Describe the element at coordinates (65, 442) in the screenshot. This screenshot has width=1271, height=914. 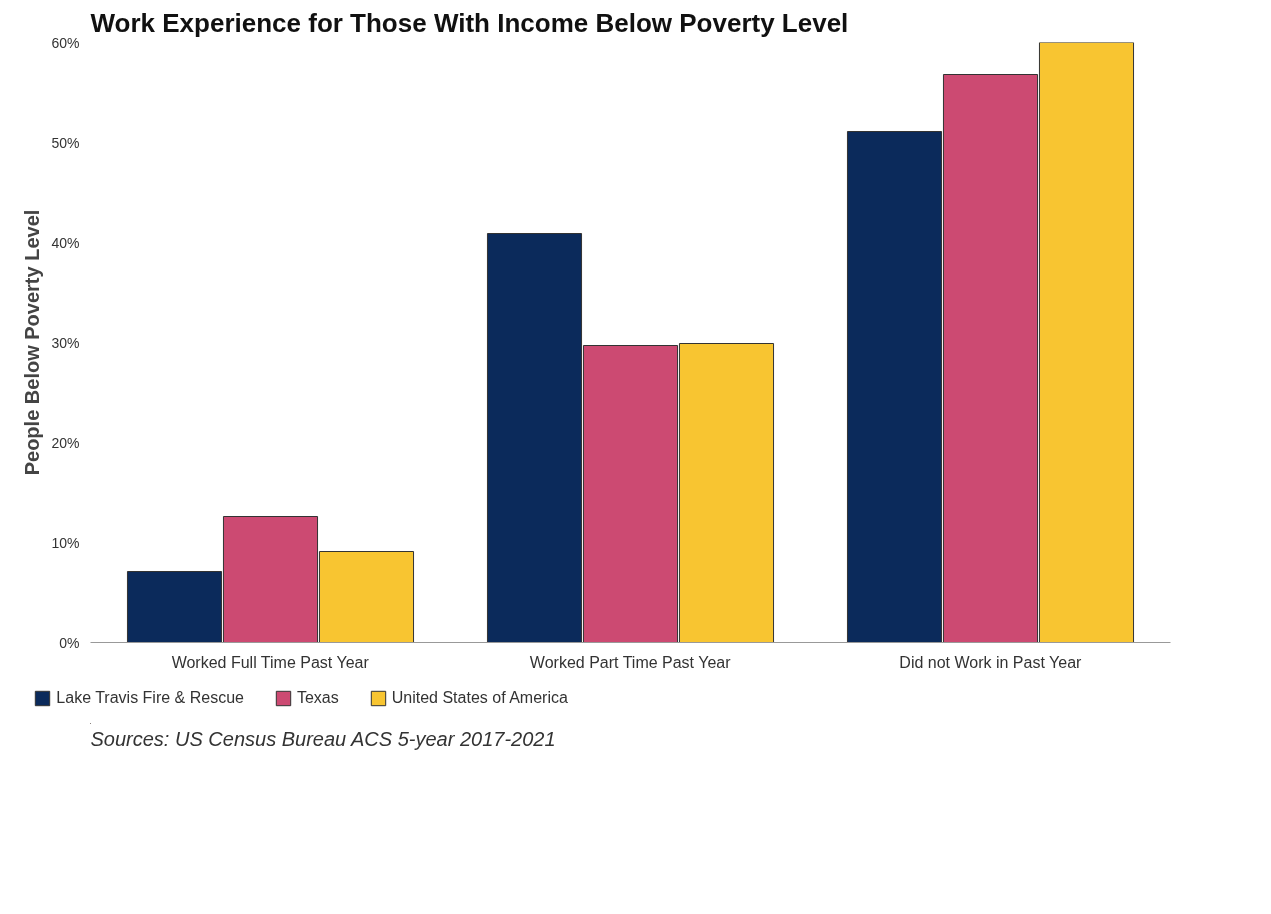
I see `y-tick-label: 20%` at that location.